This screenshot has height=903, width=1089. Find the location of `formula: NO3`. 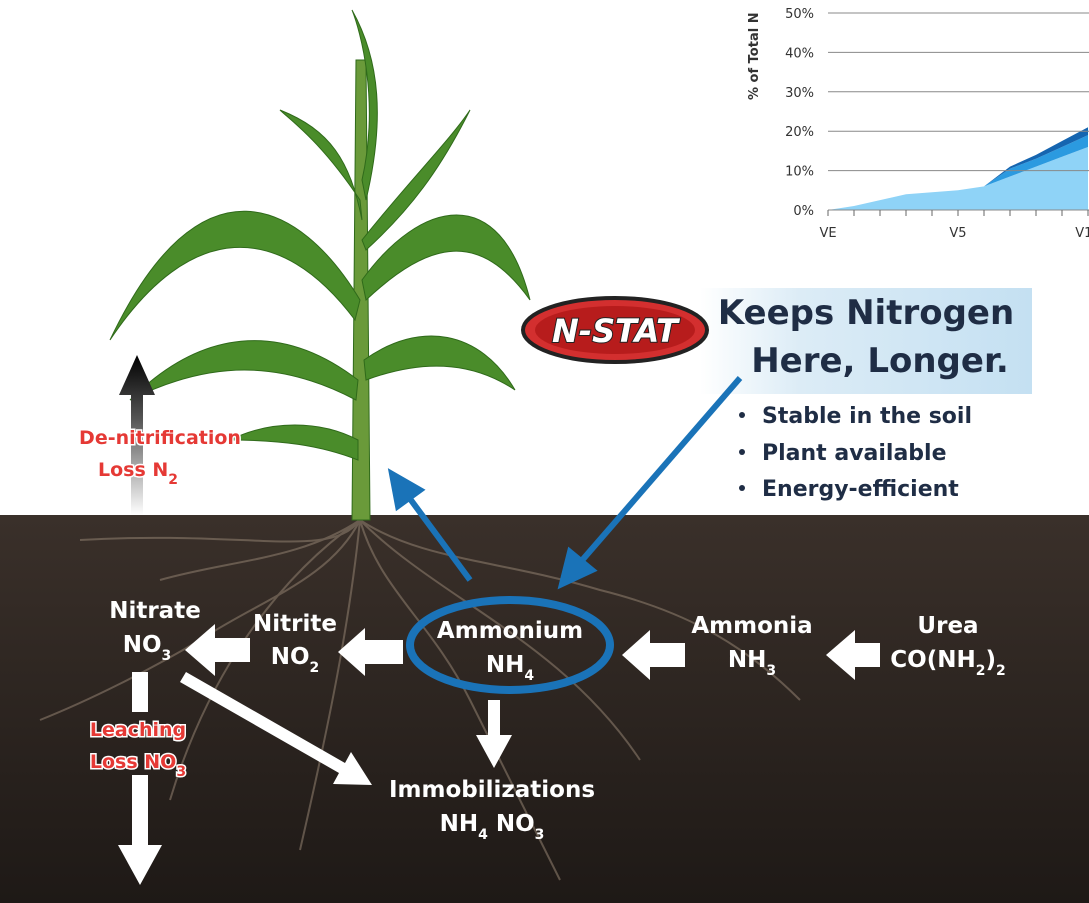

formula: NO3 is located at coordinates (147, 648).